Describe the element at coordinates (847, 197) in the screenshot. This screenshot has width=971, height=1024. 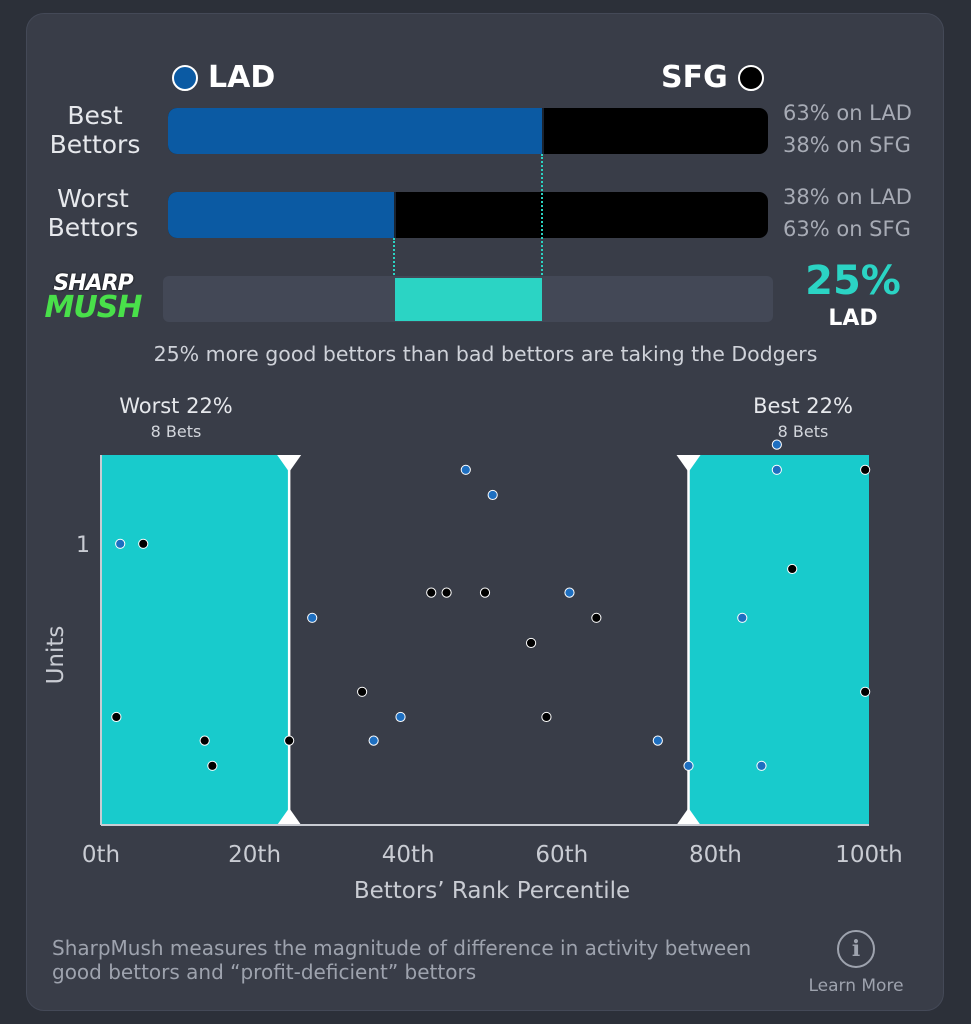
I see `worst-lad-pct: 38% on LAD` at that location.